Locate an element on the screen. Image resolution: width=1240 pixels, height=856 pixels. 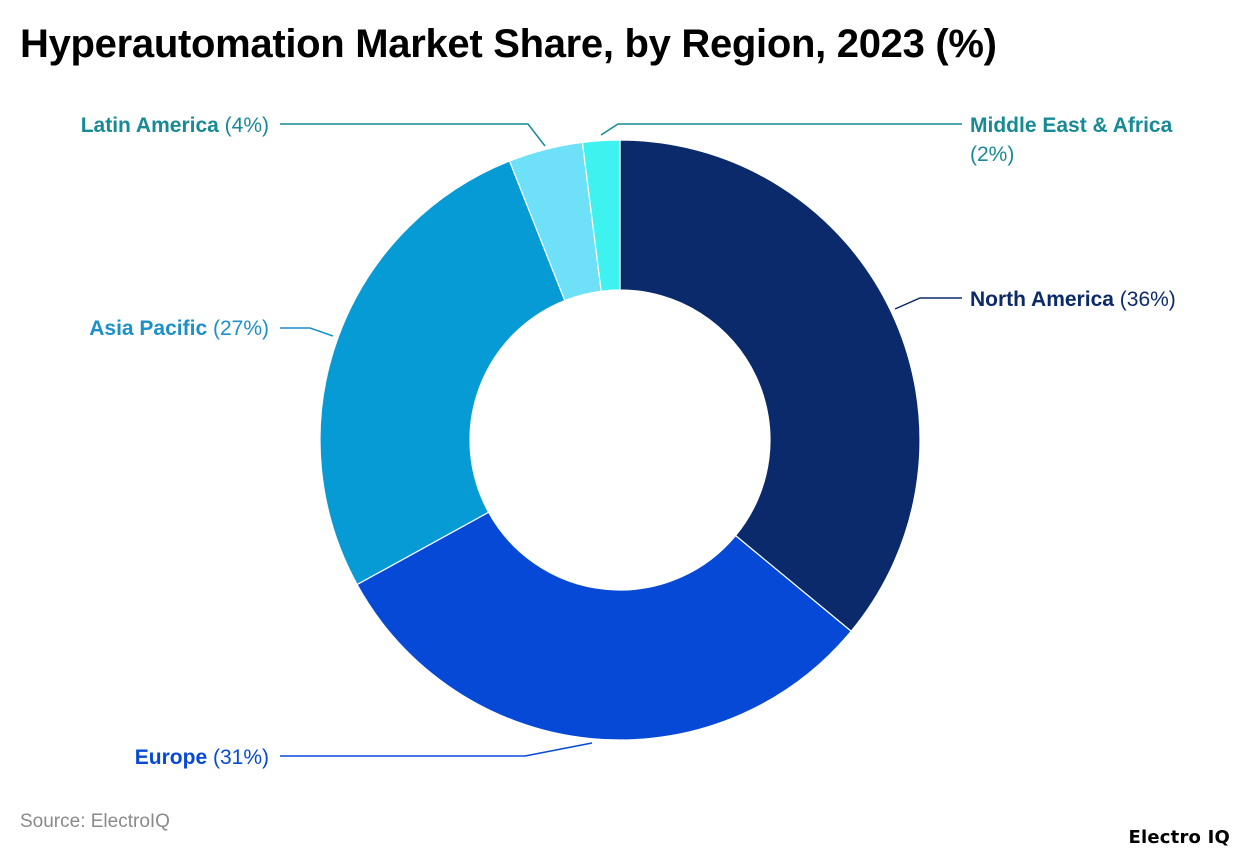
label-value: (36%) is located at coordinates (1148, 299).